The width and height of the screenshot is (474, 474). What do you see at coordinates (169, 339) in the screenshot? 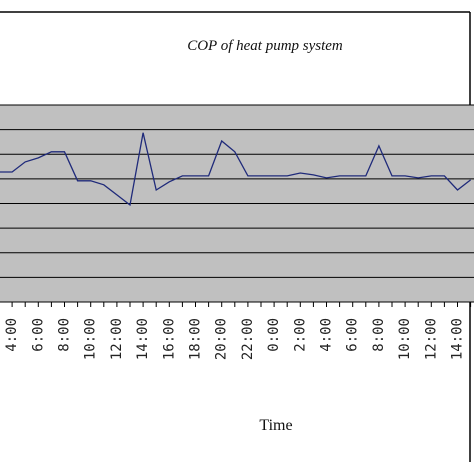
I see `x-tick-label: 16:00` at bounding box center [169, 339].